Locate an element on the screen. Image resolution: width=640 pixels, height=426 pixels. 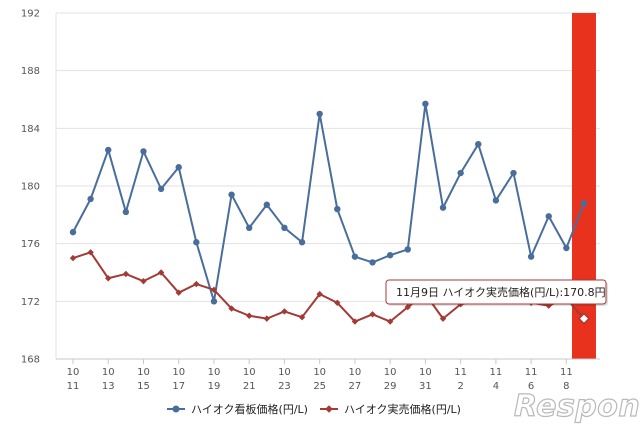
x-tick-day: 19 is located at coordinates (214, 386).